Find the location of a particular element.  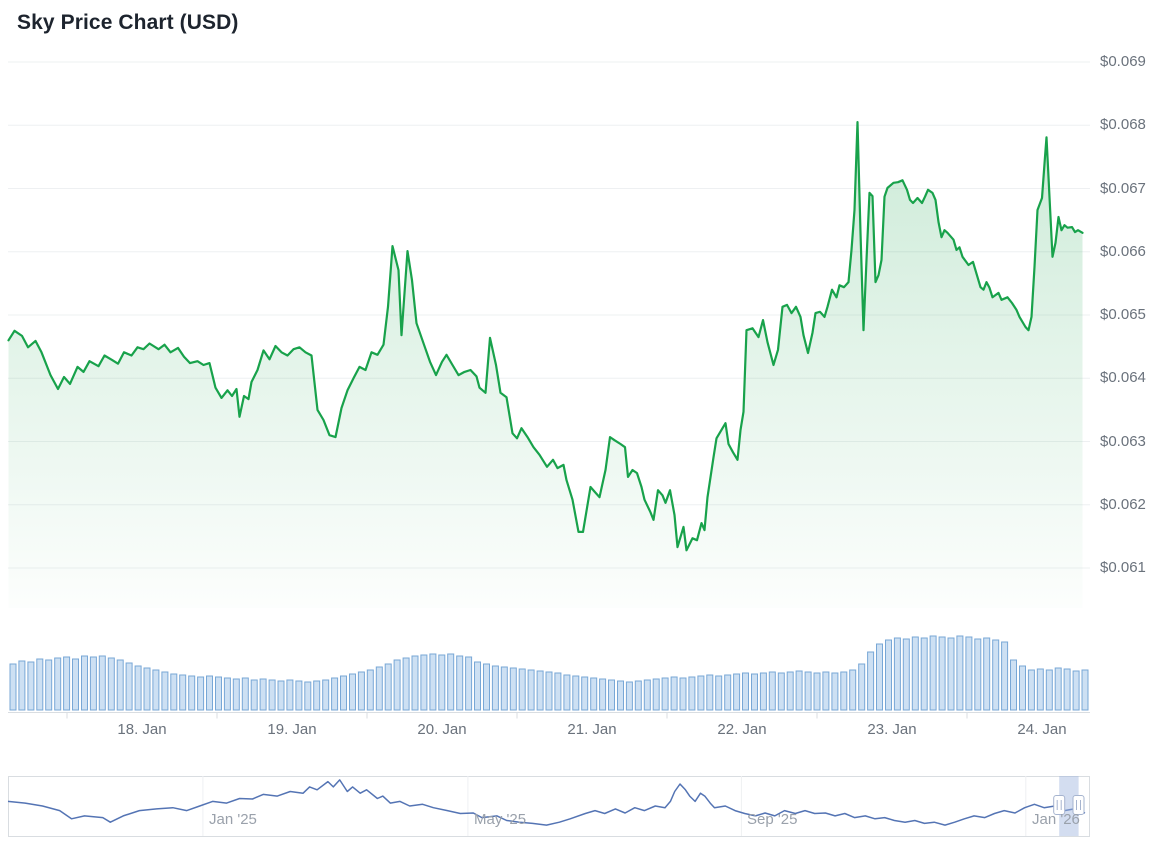

navigator-right-handle is located at coordinates (1078, 805).